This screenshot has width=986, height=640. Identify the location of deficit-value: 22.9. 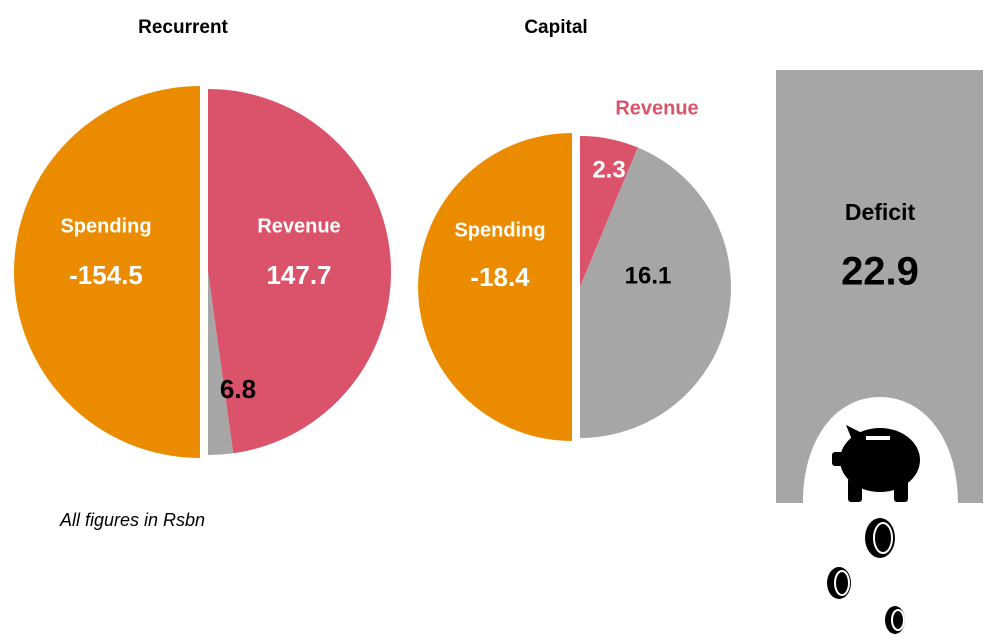
(880, 272).